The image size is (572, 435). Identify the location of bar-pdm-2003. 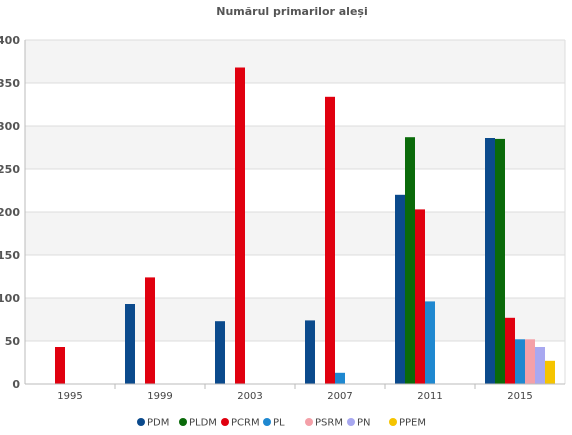
(220, 352).